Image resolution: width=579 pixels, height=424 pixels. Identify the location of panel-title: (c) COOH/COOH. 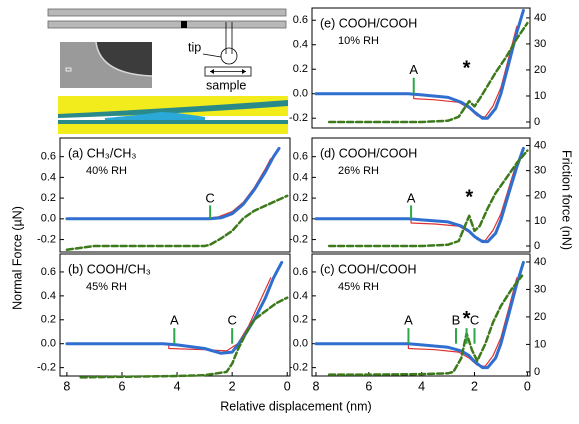
(368, 269).